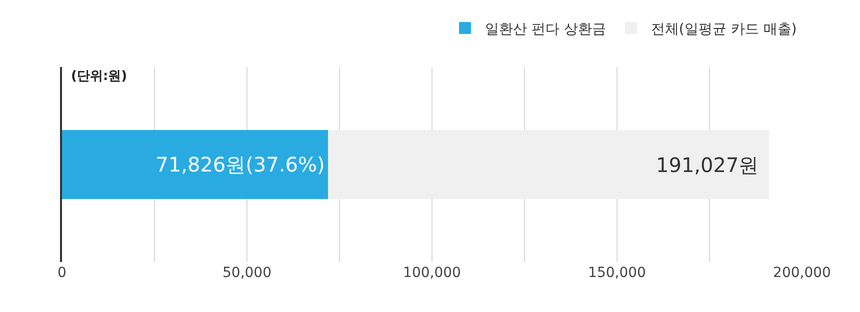 The image size is (860, 312). What do you see at coordinates (240, 164) in the screenshot?
I see `data-label: 71,826원(37.6%)` at bounding box center [240, 164].